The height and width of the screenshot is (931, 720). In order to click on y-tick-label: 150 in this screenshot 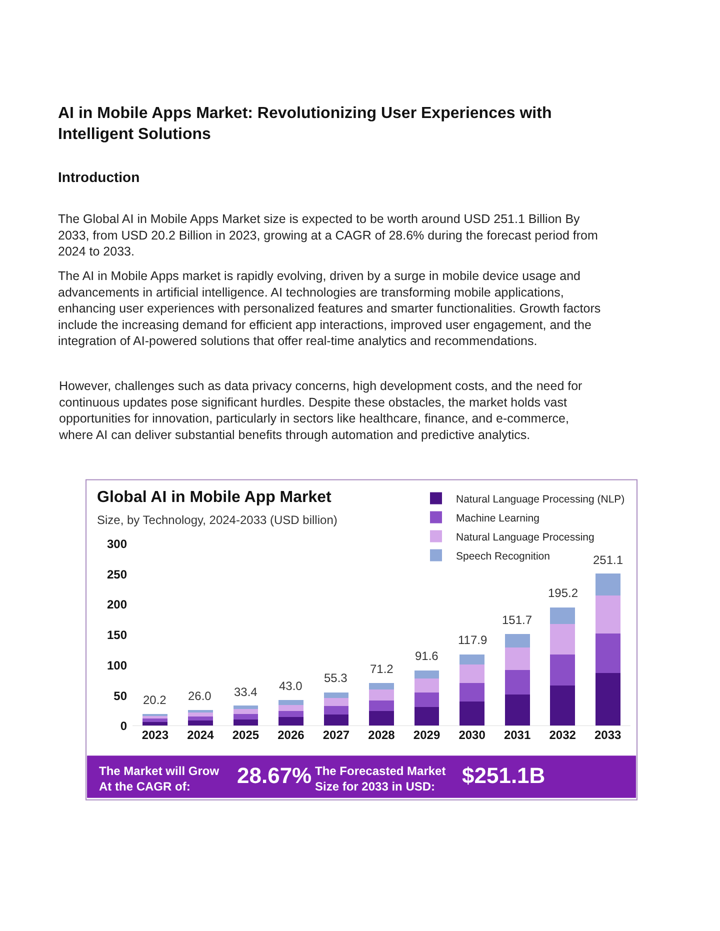, I will do `click(117, 635)`.